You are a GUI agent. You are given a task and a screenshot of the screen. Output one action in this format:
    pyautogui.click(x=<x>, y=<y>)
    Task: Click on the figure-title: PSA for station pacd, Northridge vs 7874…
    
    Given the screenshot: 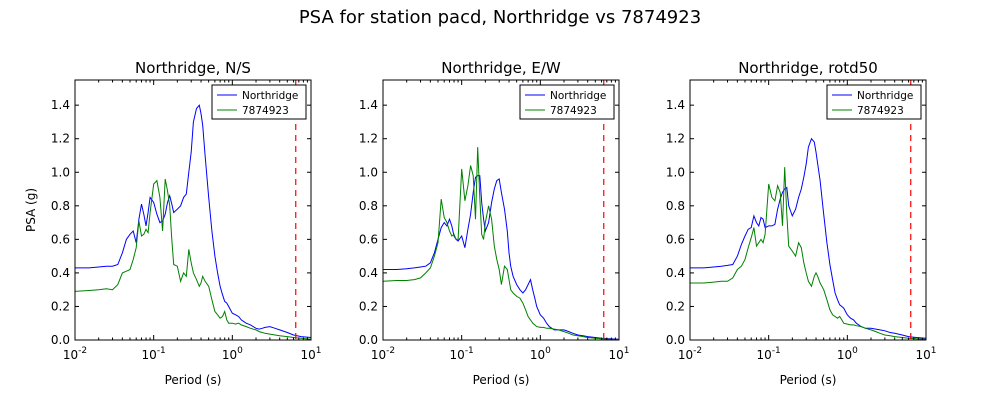 What is the action you would take?
    pyautogui.click(x=500, y=17)
    